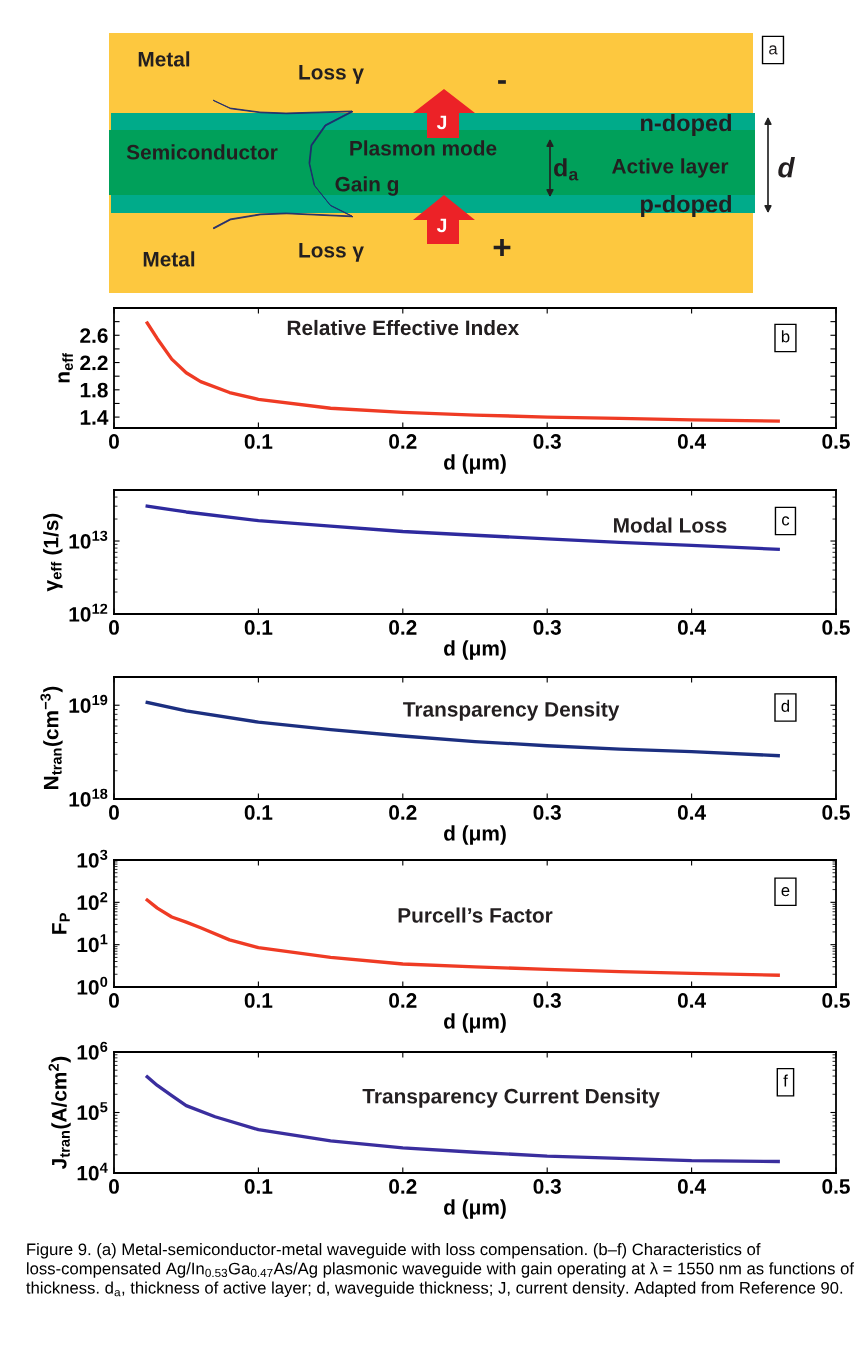  I want to click on y-tick-label: 10$^{6}$, so click(92, 1050).